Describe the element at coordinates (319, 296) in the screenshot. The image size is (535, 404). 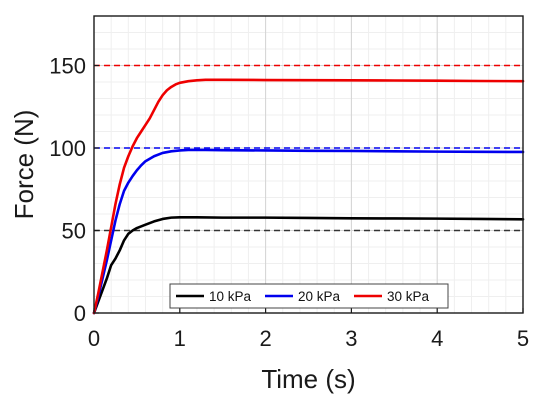
I see `legend-label: 20 kPa` at that location.